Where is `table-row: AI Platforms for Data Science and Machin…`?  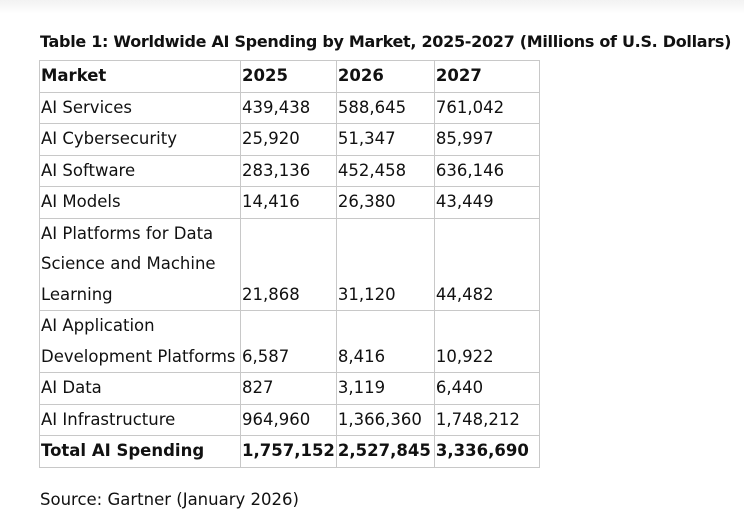
table-row: AI Platforms for Data Science and Machin… is located at coordinates (289, 264).